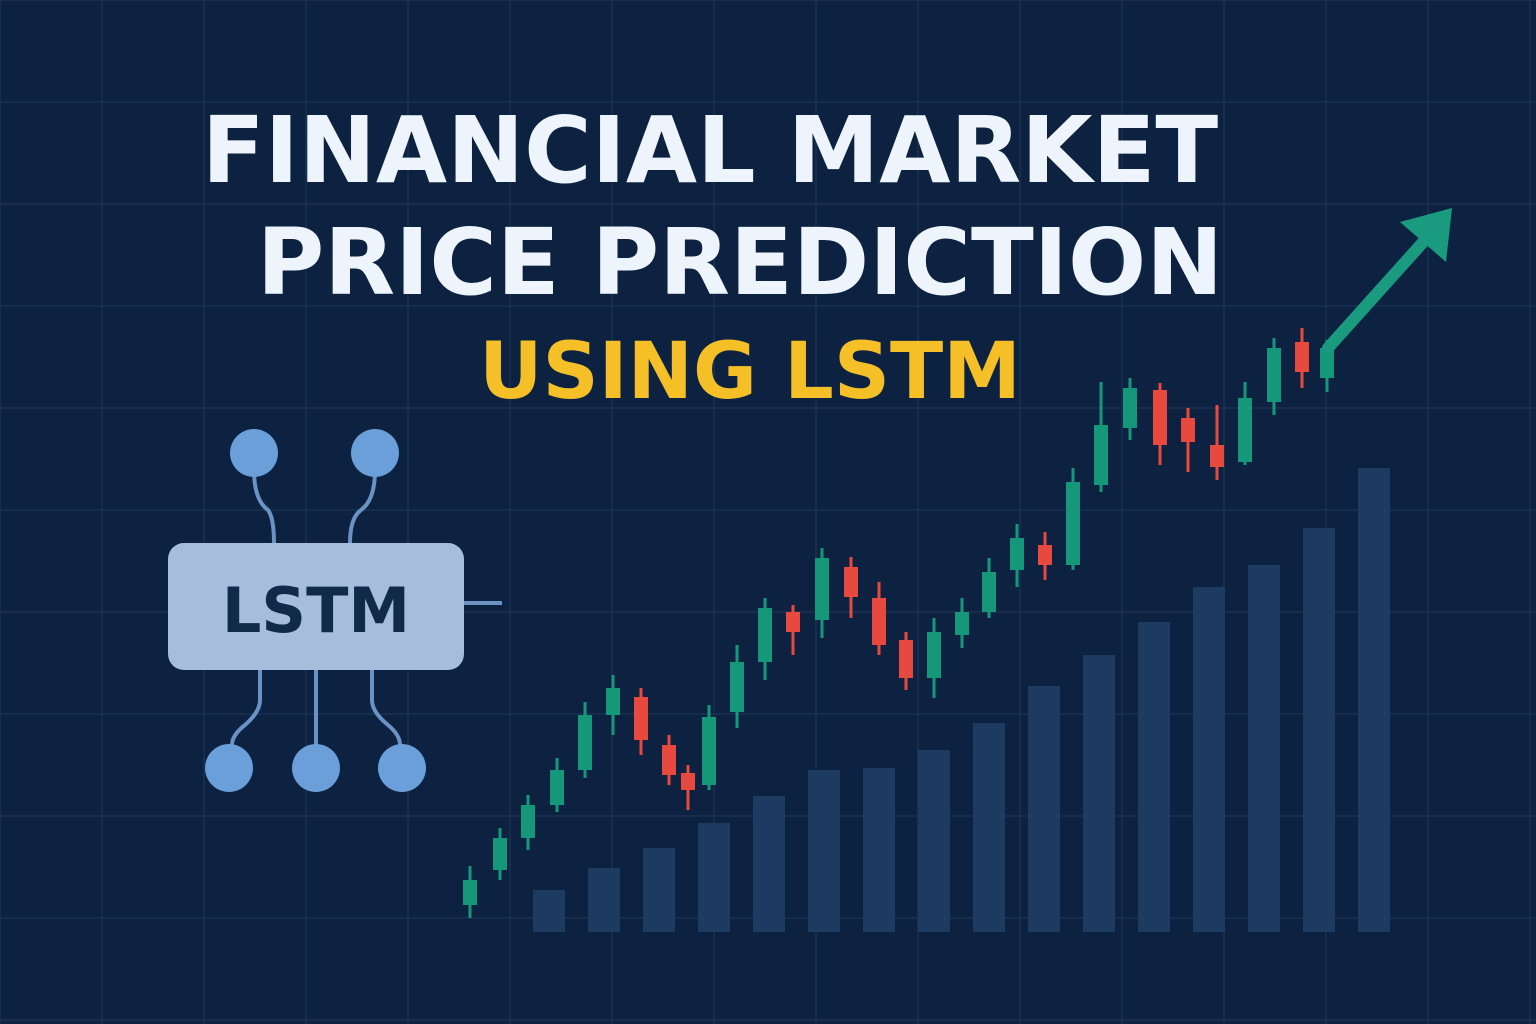 The image size is (1536, 1024). Describe the element at coordinates (1376, 294) in the screenshot. I see `arrow-shaft` at that location.